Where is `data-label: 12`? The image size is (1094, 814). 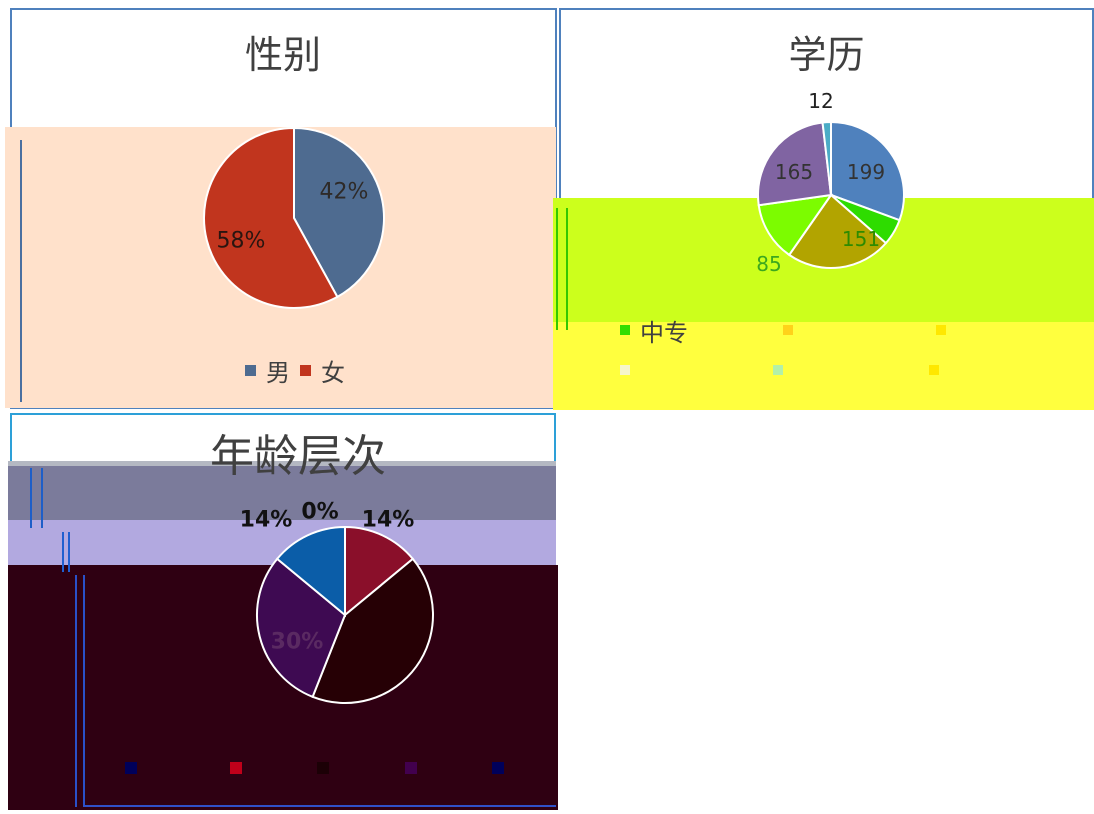 data-label: 12 is located at coordinates (820, 101).